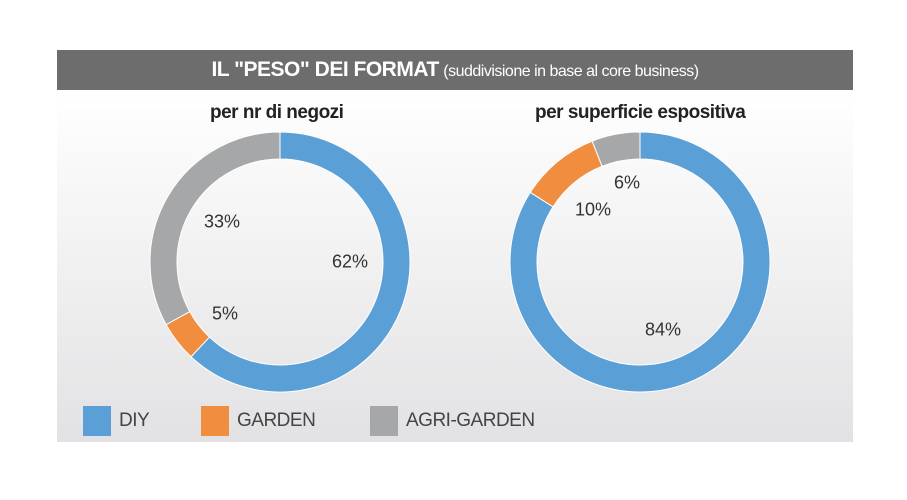 This screenshot has width=907, height=500. What do you see at coordinates (116, 421) in the screenshot?
I see `legend-diy: DIY` at bounding box center [116, 421].